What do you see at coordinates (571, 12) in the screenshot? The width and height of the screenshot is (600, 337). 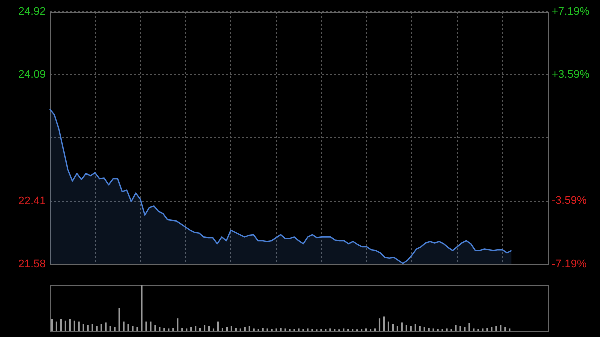 I see `y2-tick-label: +7.19%` at bounding box center [571, 12].